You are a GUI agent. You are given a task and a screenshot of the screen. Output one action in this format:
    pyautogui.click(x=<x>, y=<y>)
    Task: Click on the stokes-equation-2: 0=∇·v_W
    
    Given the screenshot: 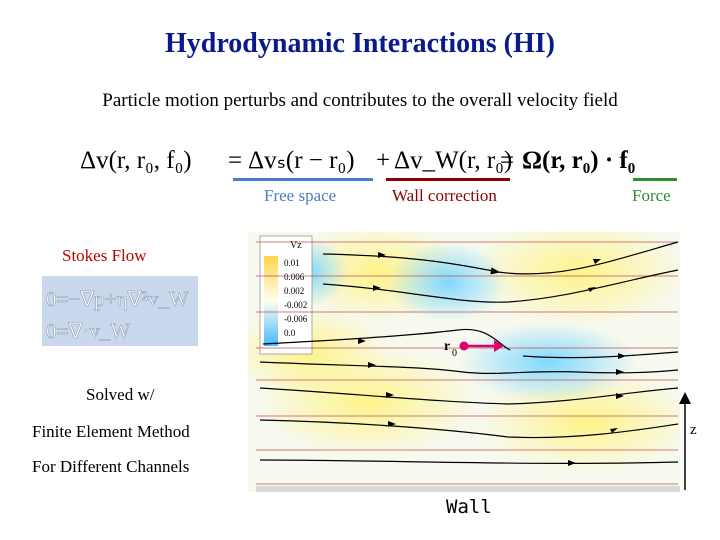 What is the action you would take?
    pyautogui.click(x=88, y=331)
    